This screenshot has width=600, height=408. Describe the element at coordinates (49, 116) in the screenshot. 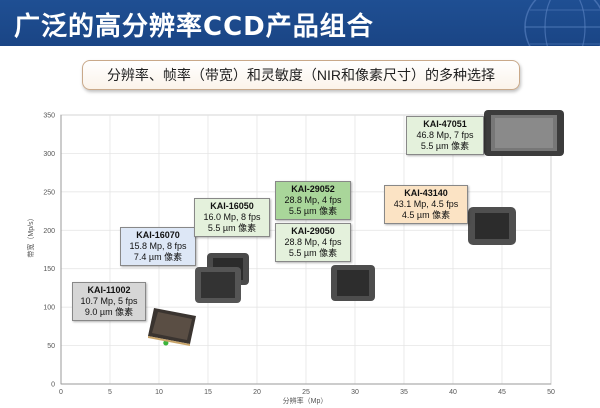

I see `y-tick-label: 350` at that location.